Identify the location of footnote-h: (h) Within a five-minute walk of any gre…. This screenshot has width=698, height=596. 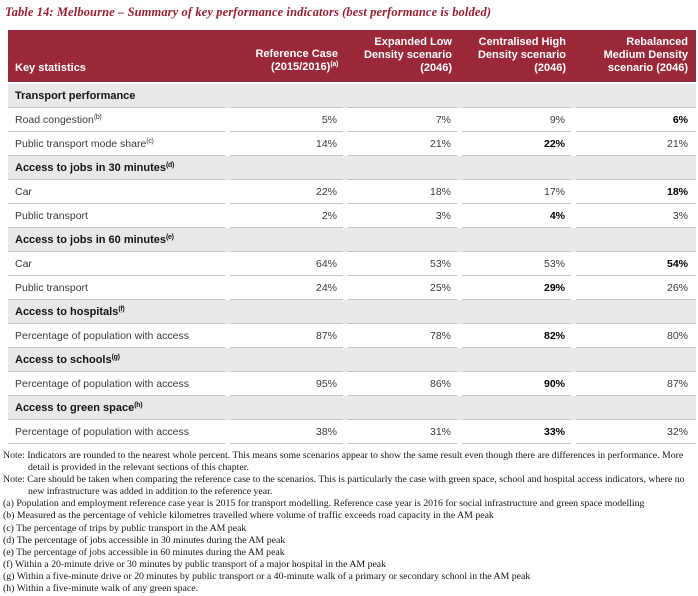
(101, 589).